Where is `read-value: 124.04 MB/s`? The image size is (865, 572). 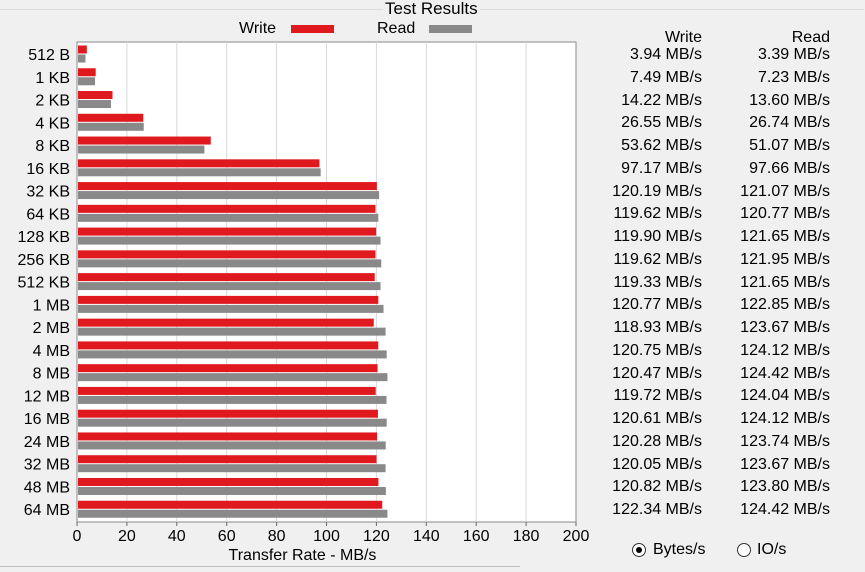 read-value: 124.04 MB/s is located at coordinates (785, 396).